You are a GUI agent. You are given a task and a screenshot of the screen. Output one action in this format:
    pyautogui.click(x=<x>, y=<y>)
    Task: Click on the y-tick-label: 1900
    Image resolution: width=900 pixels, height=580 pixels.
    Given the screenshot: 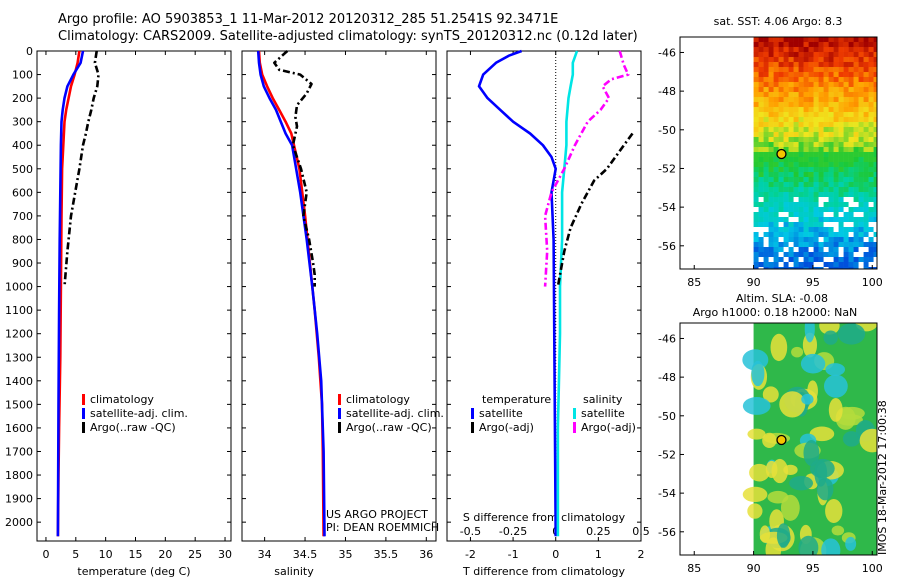 What is the action you would take?
    pyautogui.click(x=19, y=499)
    